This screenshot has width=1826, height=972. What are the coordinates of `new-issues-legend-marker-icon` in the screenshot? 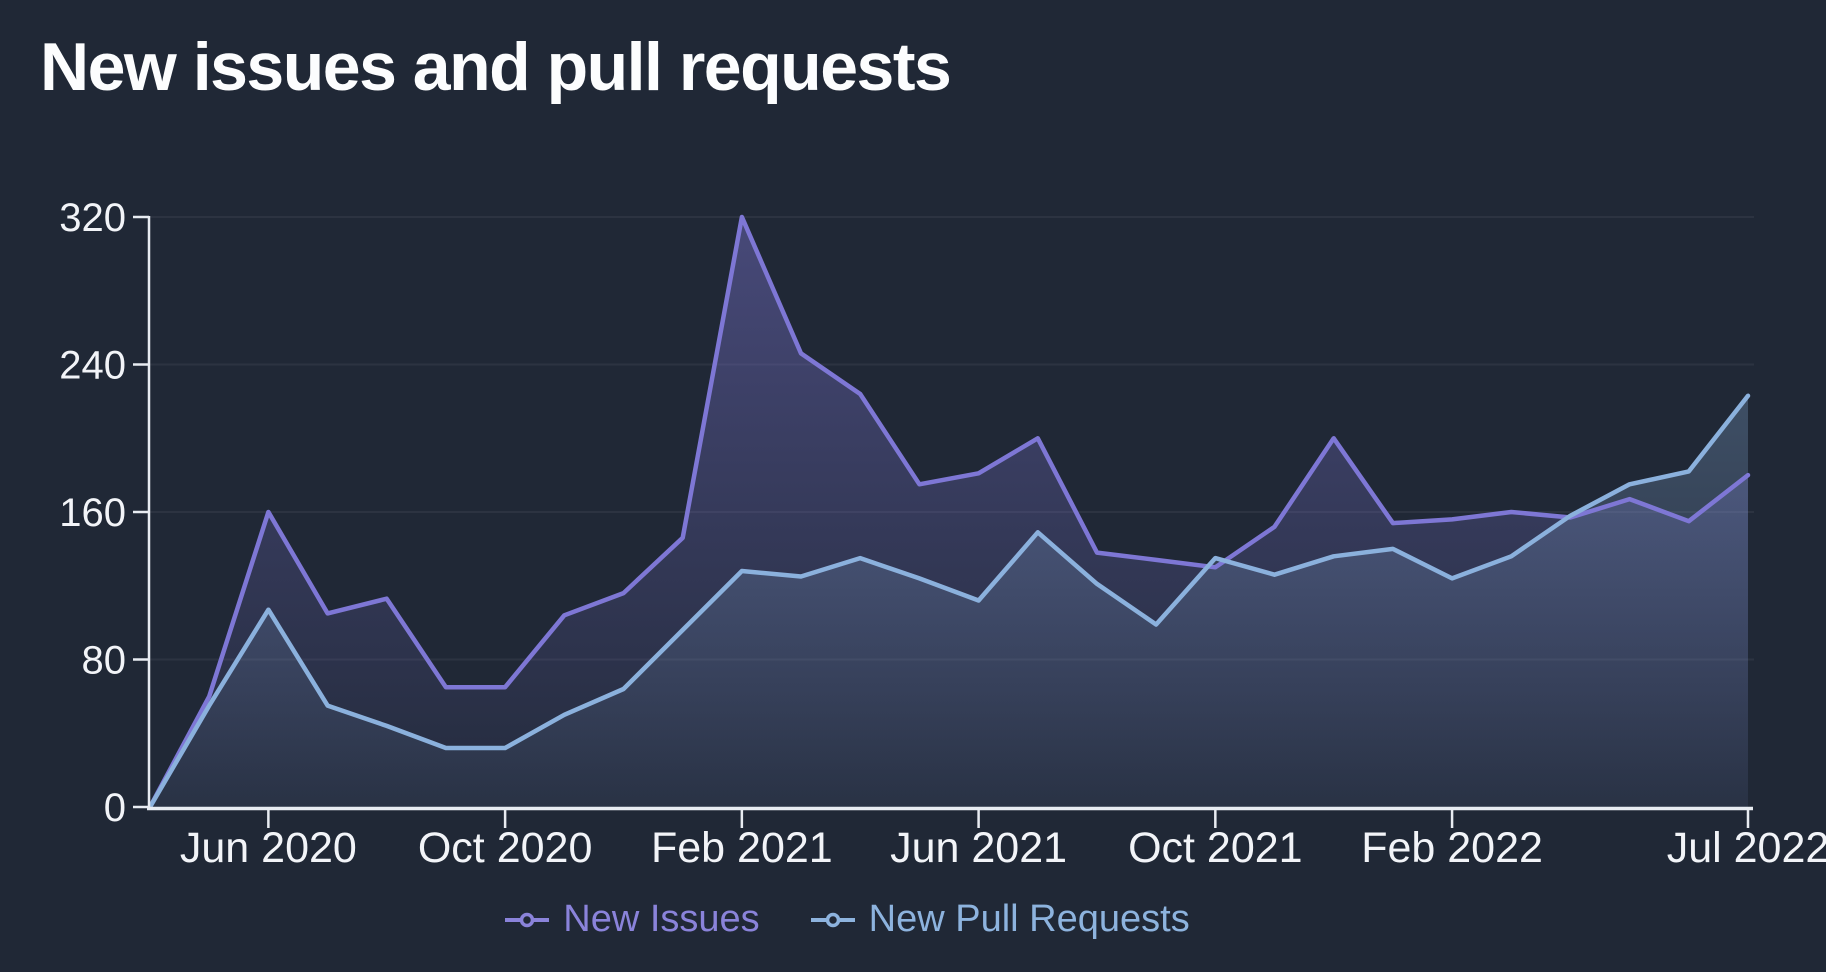 It's located at (527, 919).